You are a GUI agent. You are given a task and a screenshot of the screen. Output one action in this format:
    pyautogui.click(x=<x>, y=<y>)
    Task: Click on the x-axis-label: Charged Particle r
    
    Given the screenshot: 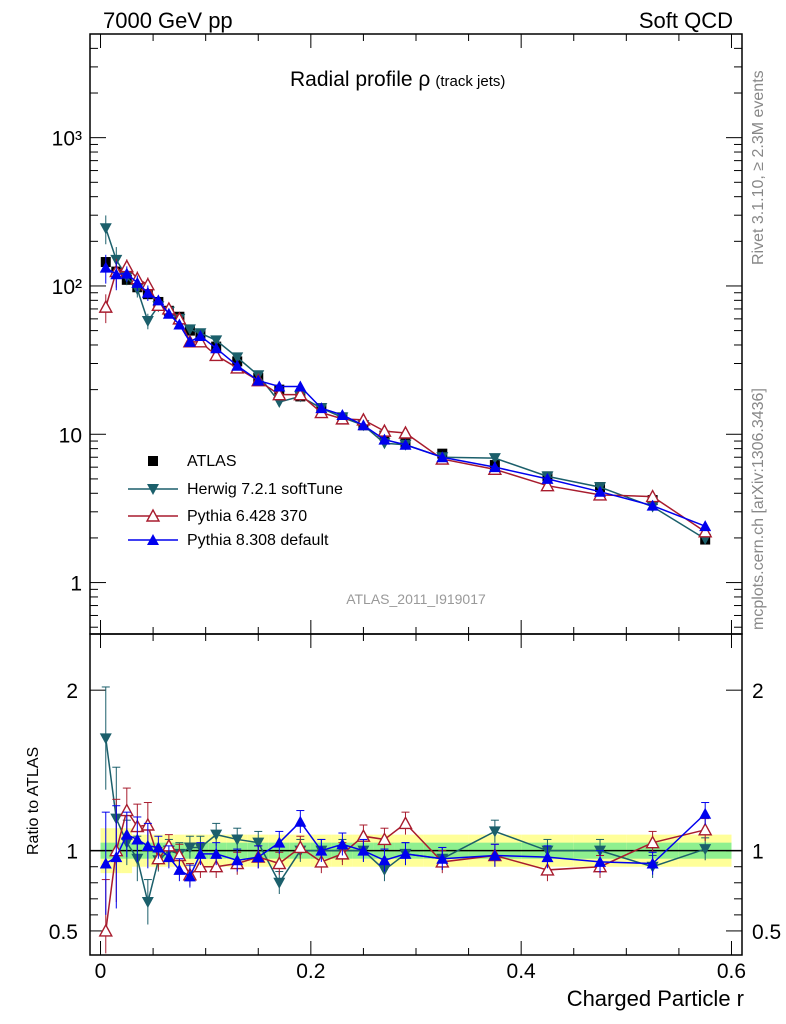 What is the action you would take?
    pyautogui.click(x=655, y=998)
    